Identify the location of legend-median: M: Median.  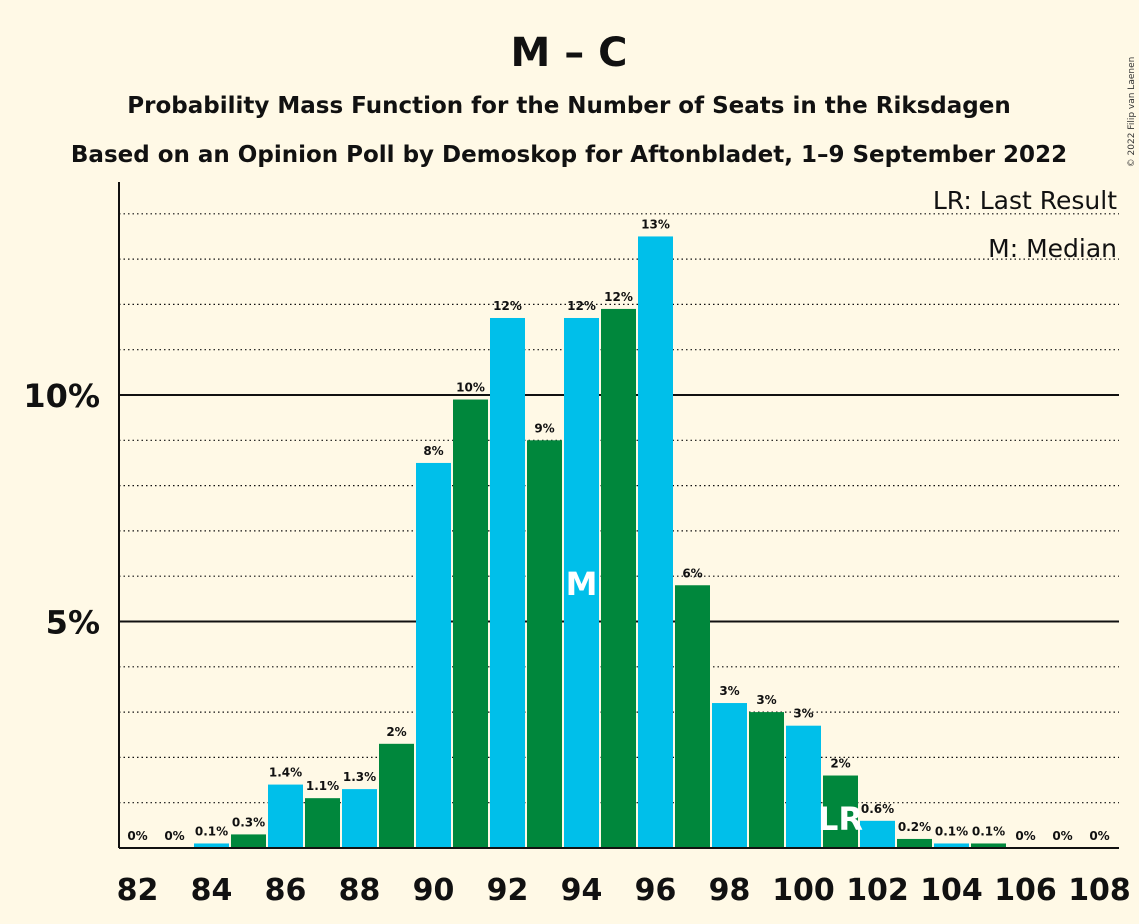
(1052, 248).